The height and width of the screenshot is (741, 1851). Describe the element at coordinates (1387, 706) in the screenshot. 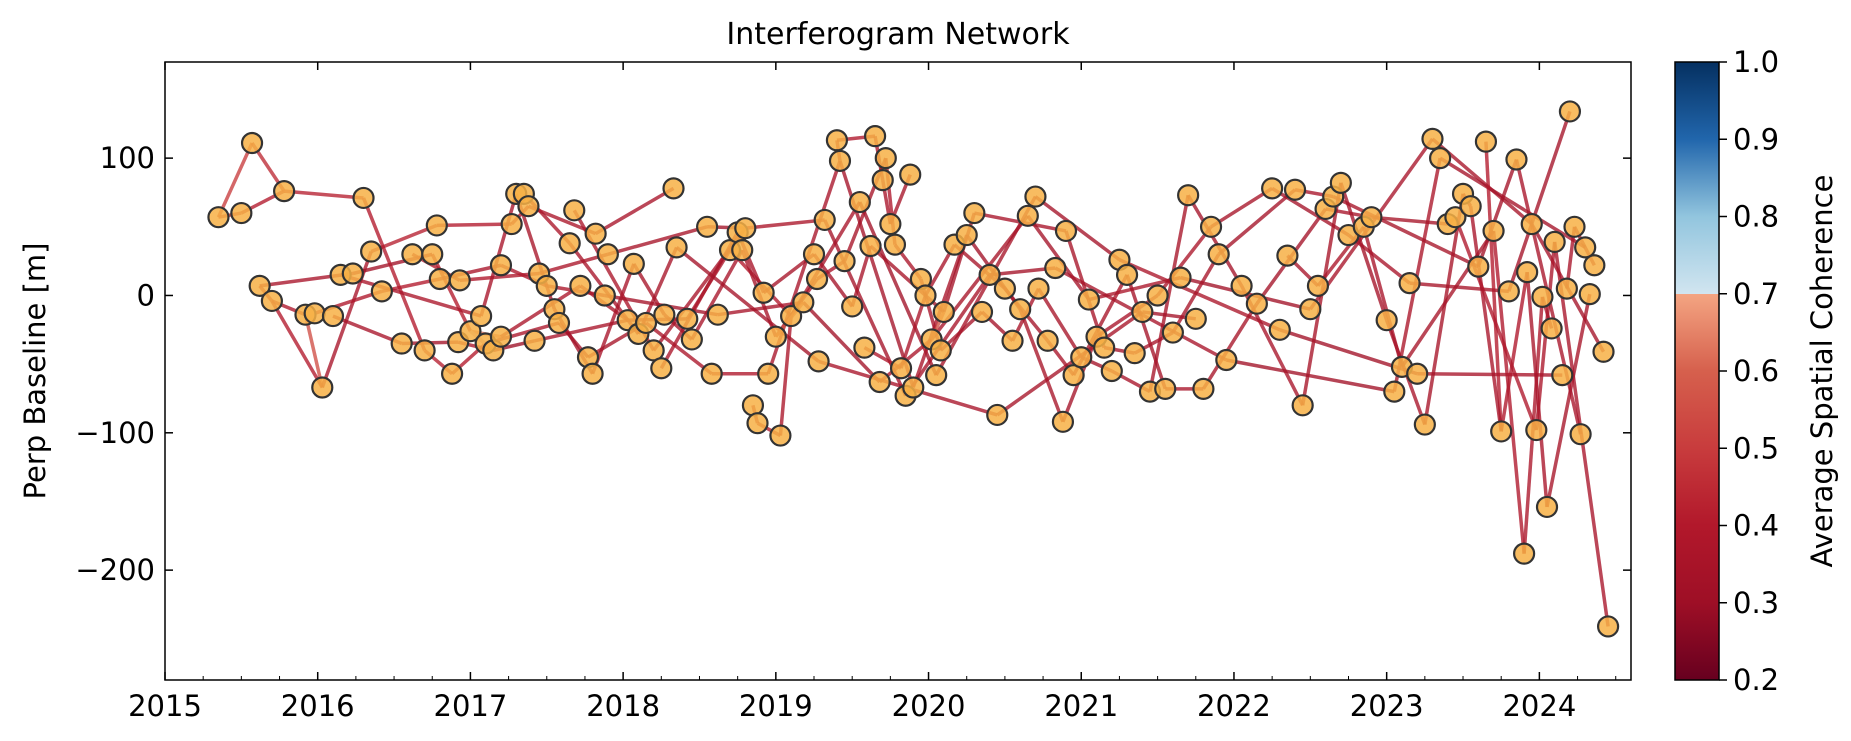

I see `x-tick-label: 2023` at that location.